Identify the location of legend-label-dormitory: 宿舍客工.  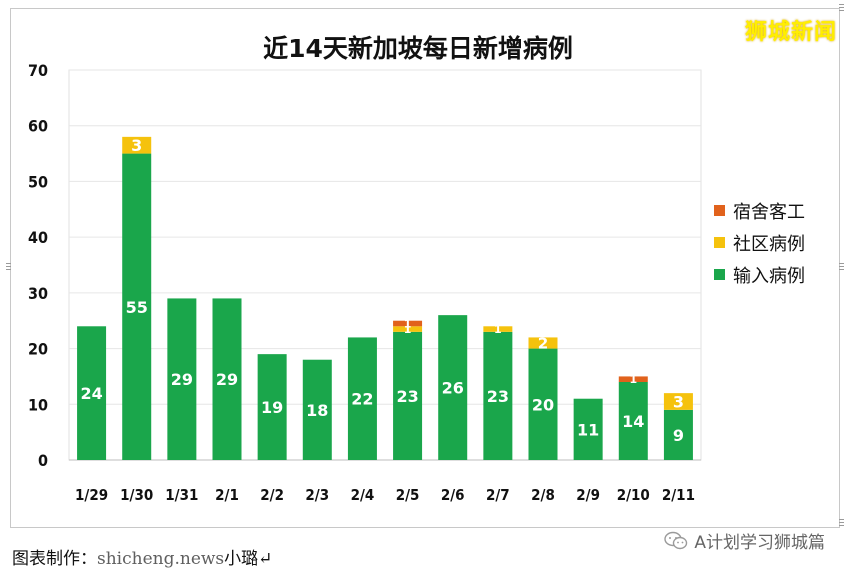
(769, 212).